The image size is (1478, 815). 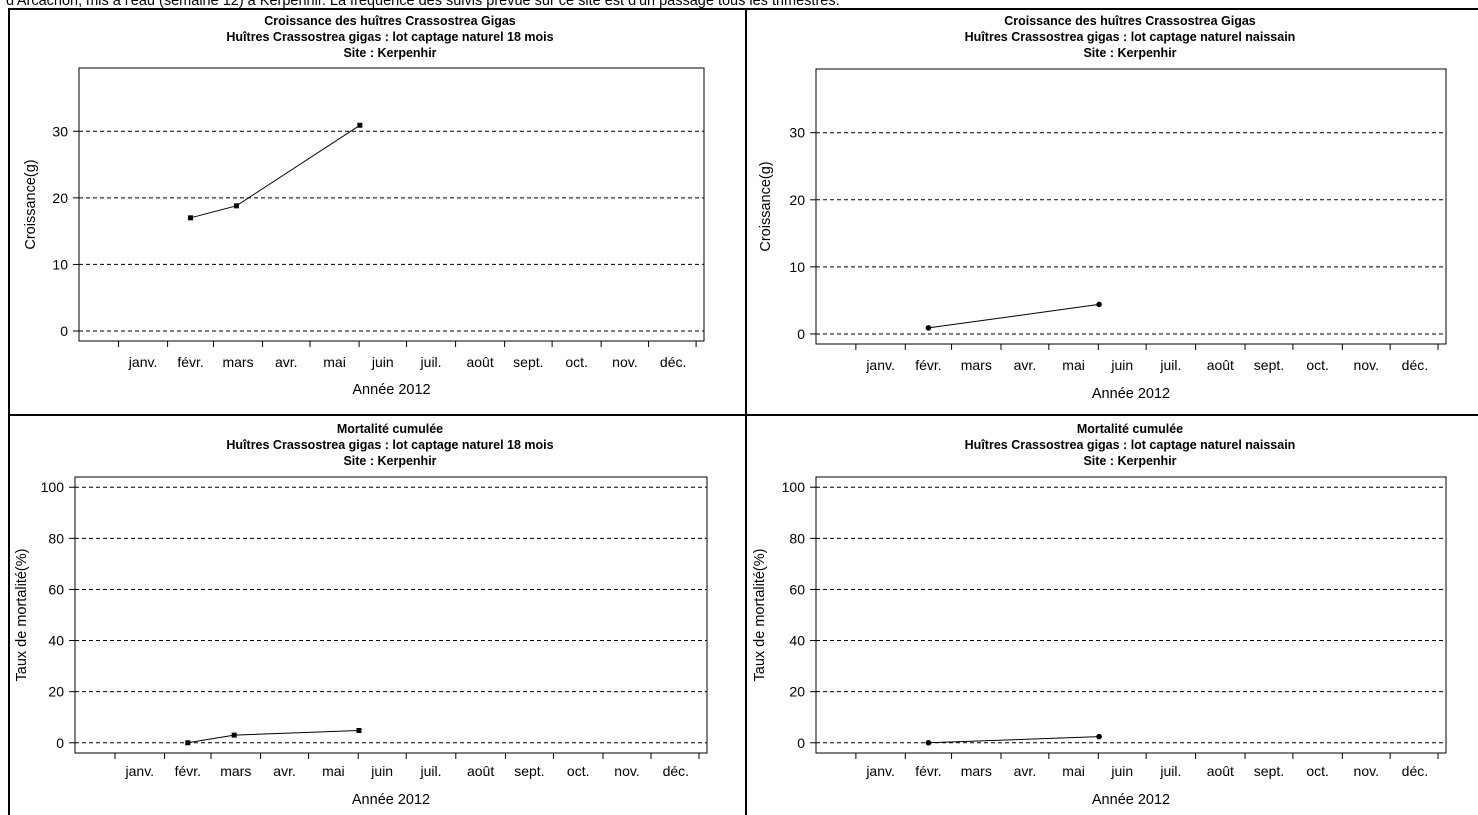 What do you see at coordinates (9, 411) in the screenshot?
I see `frame-left-border` at bounding box center [9, 411].